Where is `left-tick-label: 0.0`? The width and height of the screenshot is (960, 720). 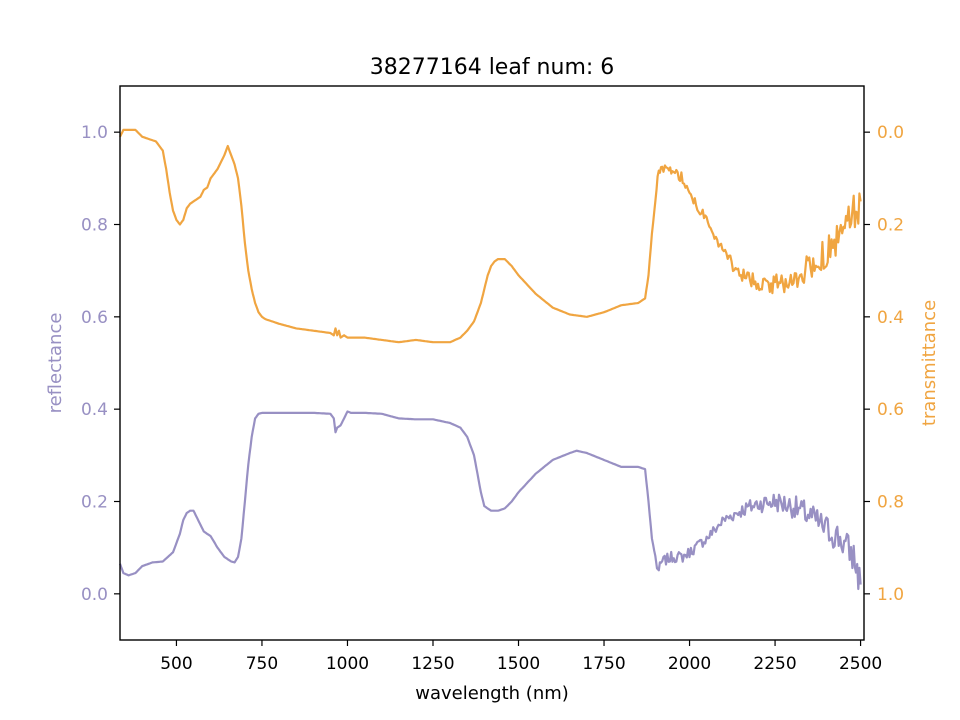
left-tick-label: 0.0 is located at coordinates (94, 595).